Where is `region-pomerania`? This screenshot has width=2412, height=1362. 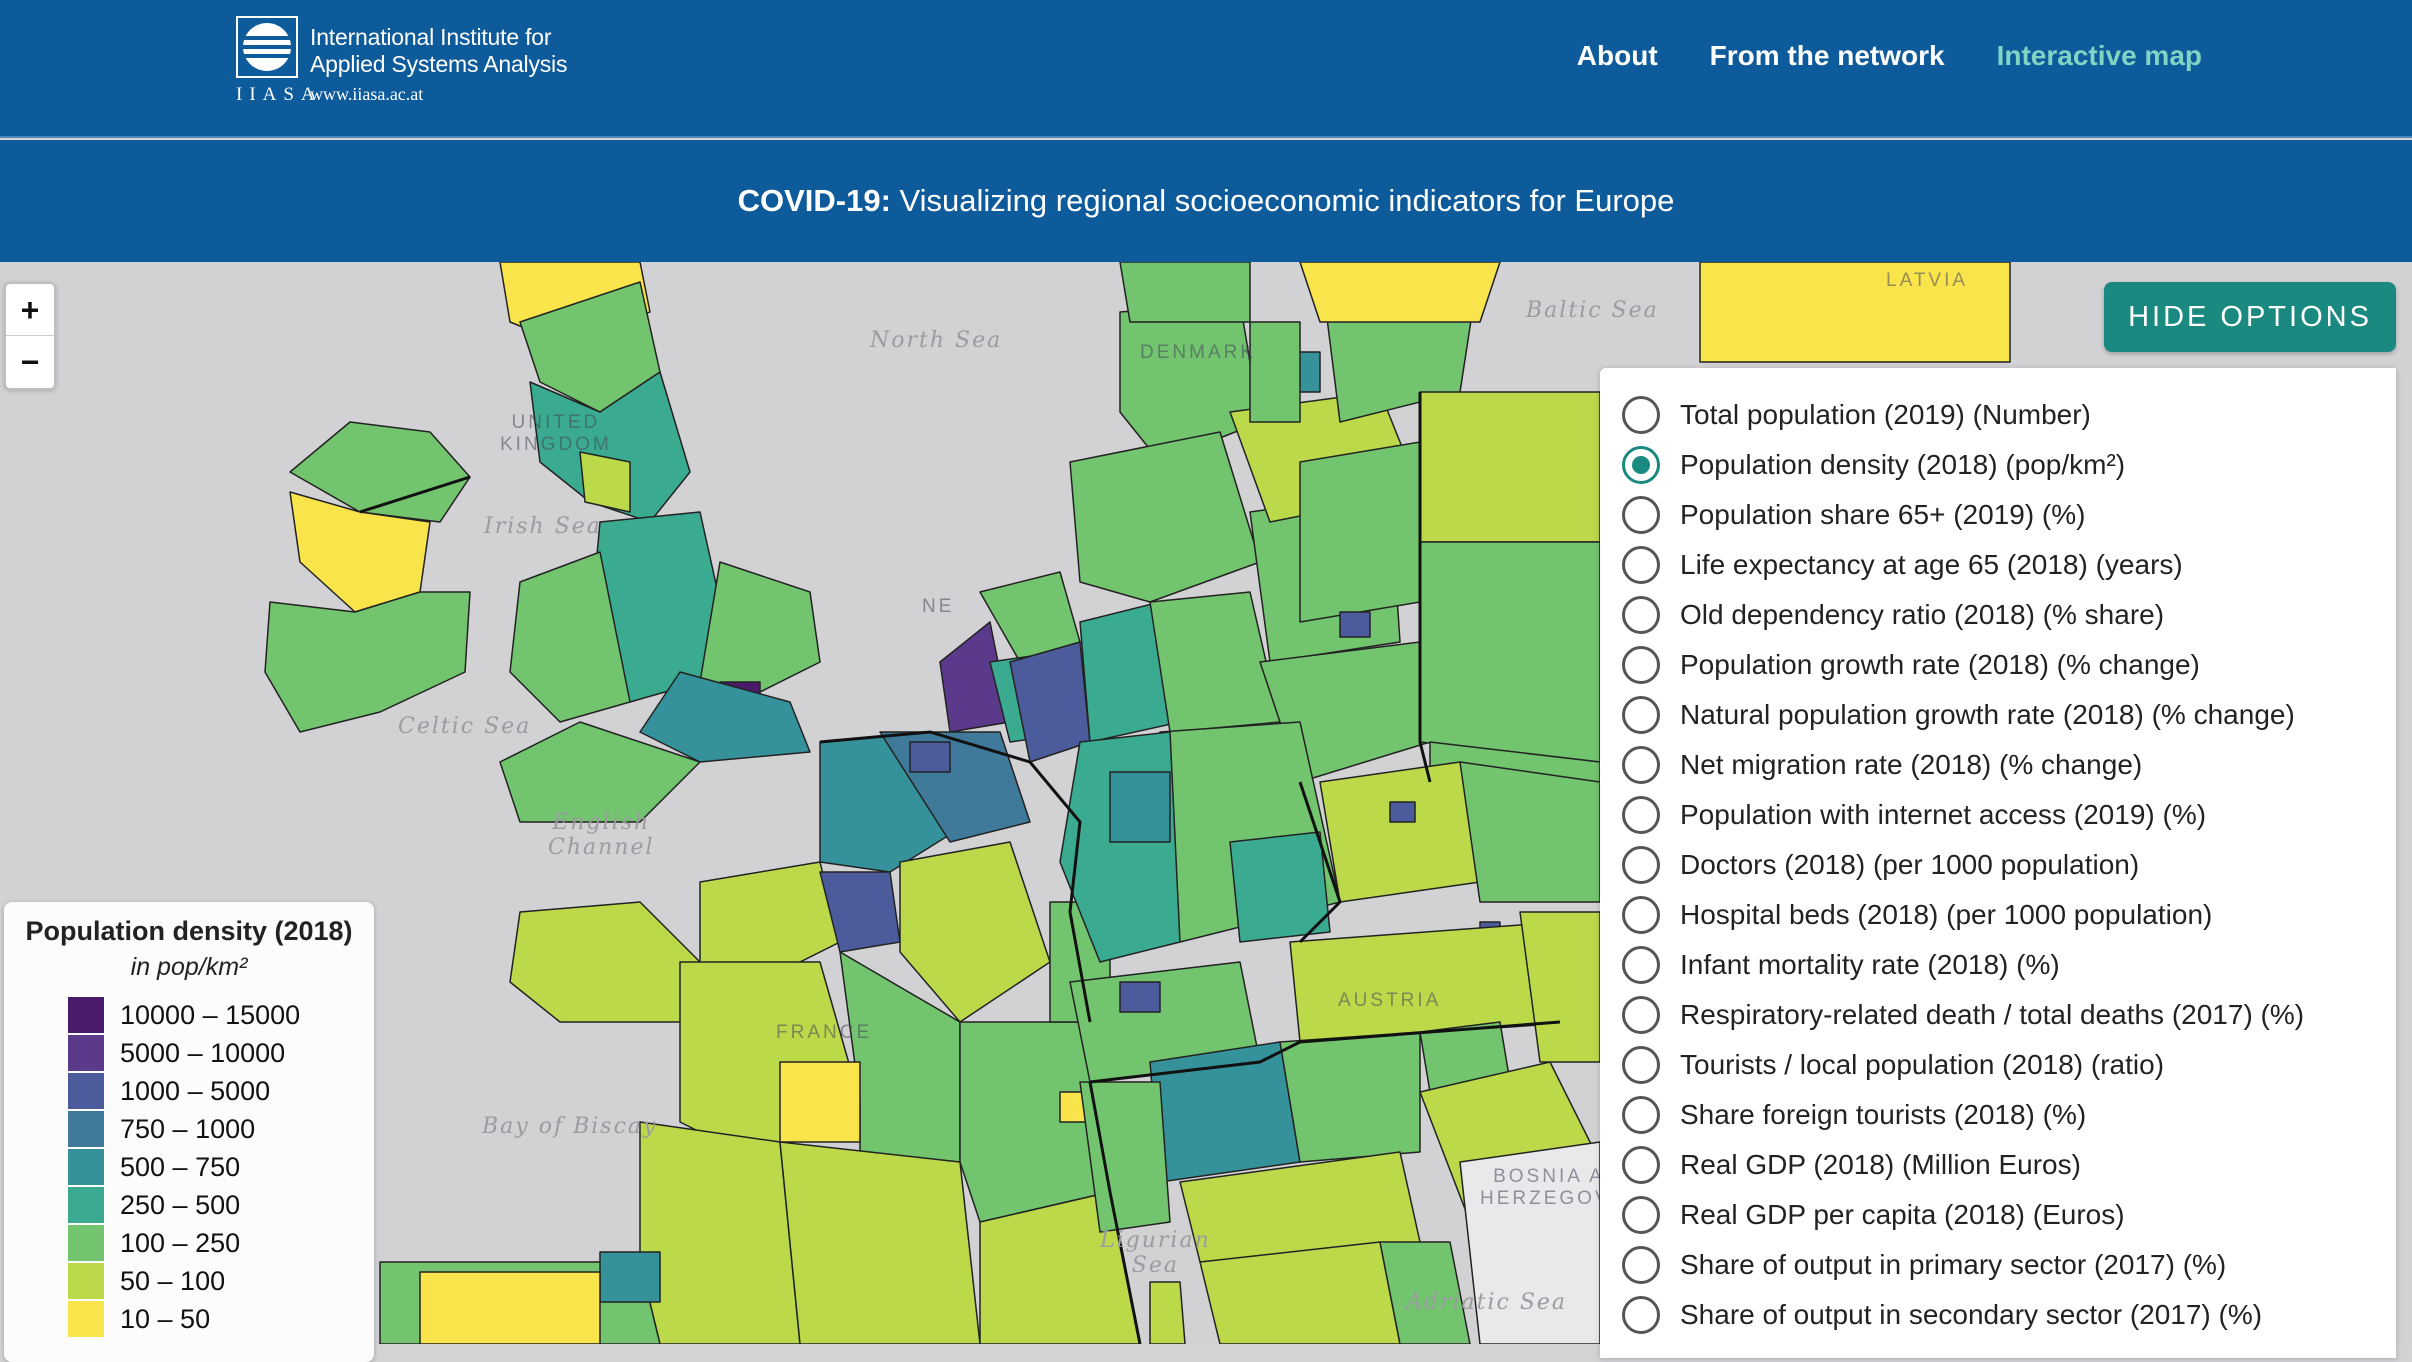
region-pomerania is located at coordinates (1510, 467).